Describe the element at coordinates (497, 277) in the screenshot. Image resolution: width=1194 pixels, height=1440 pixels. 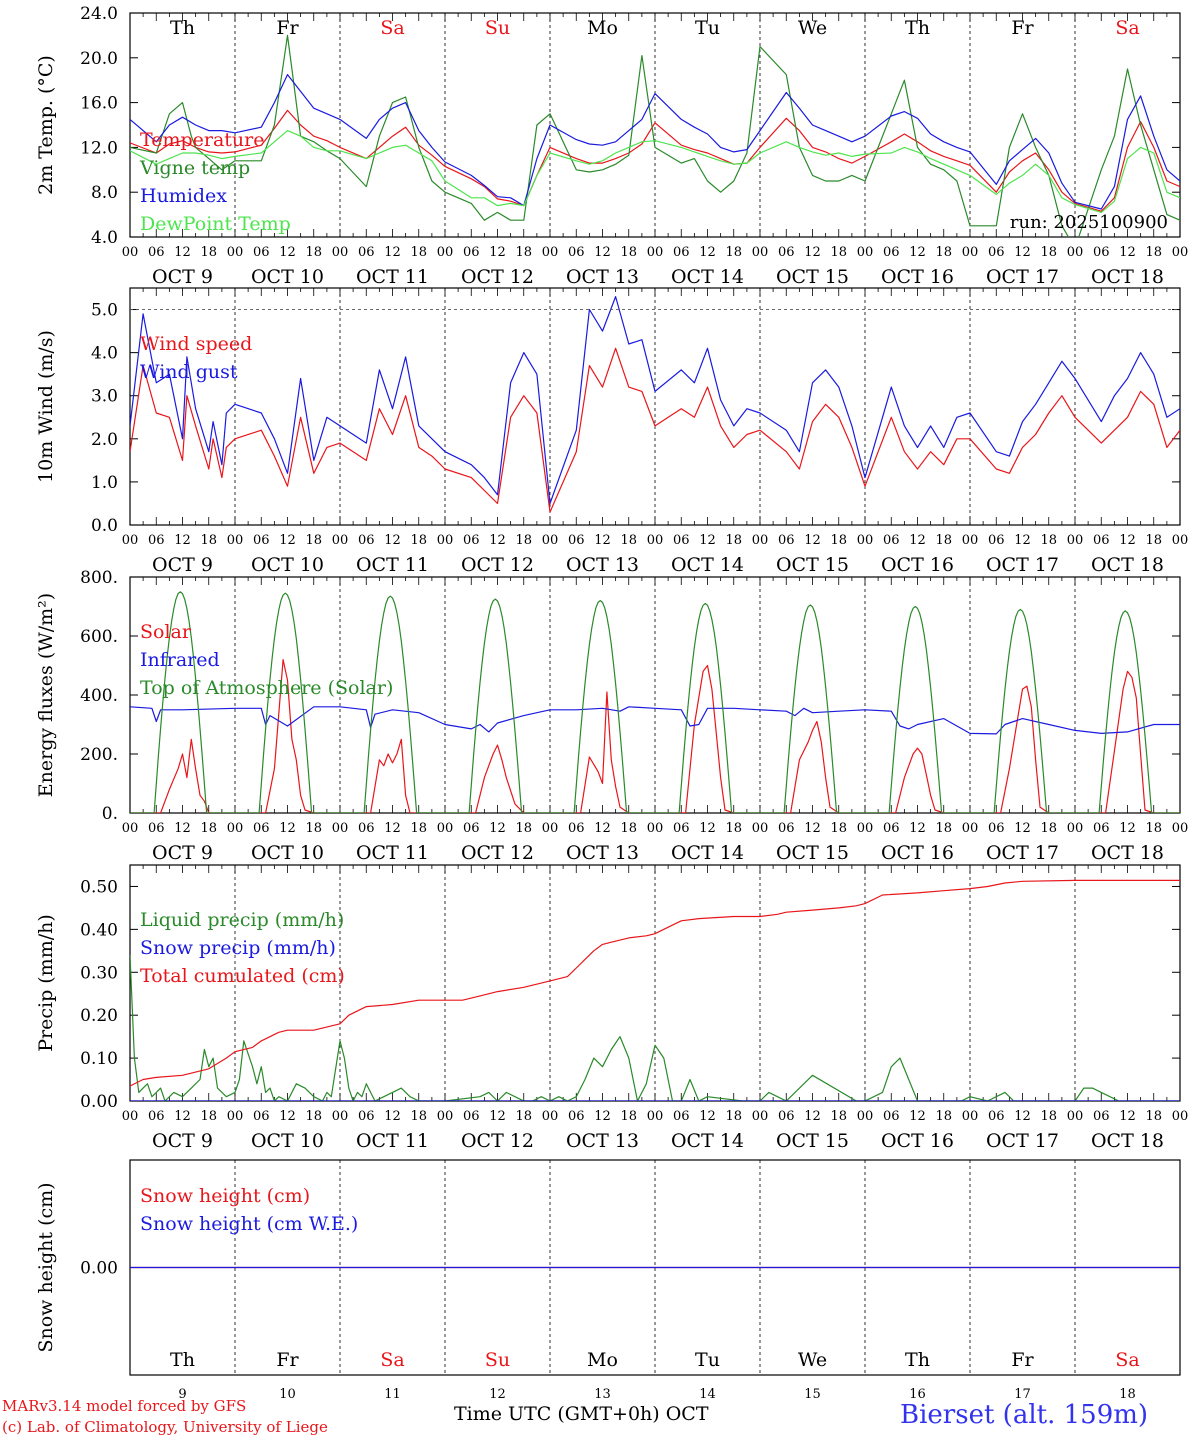
I see `date-label: OCT 12` at that location.